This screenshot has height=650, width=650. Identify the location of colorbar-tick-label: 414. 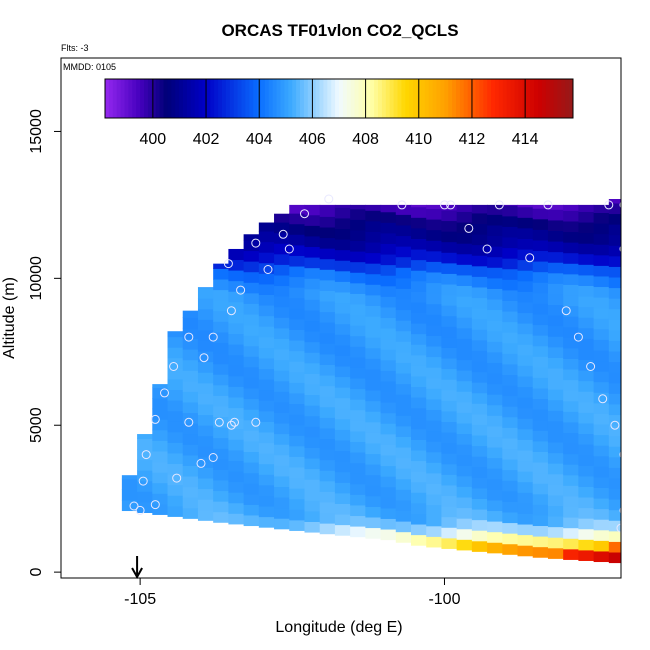
(525, 139).